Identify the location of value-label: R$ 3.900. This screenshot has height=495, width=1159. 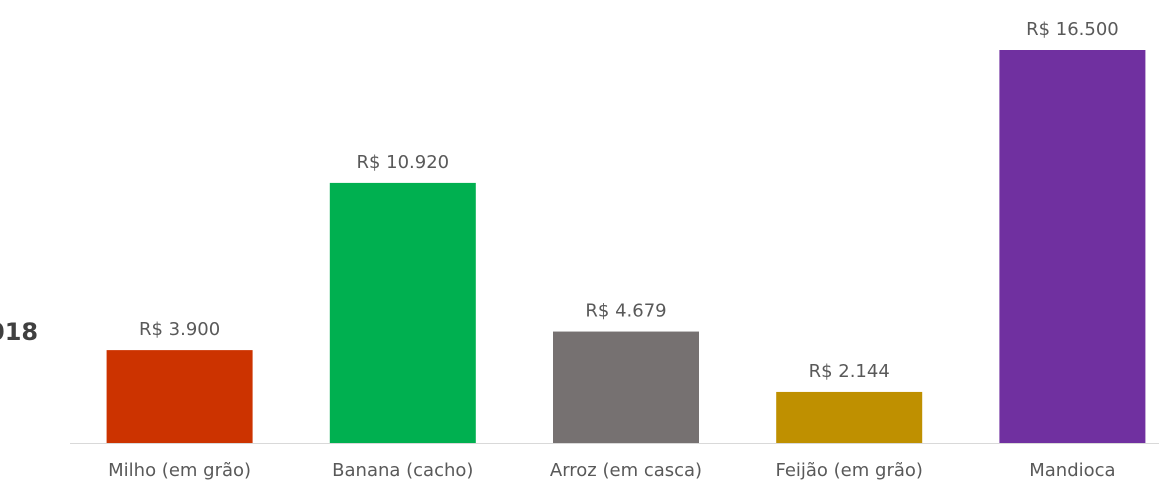
(179, 329).